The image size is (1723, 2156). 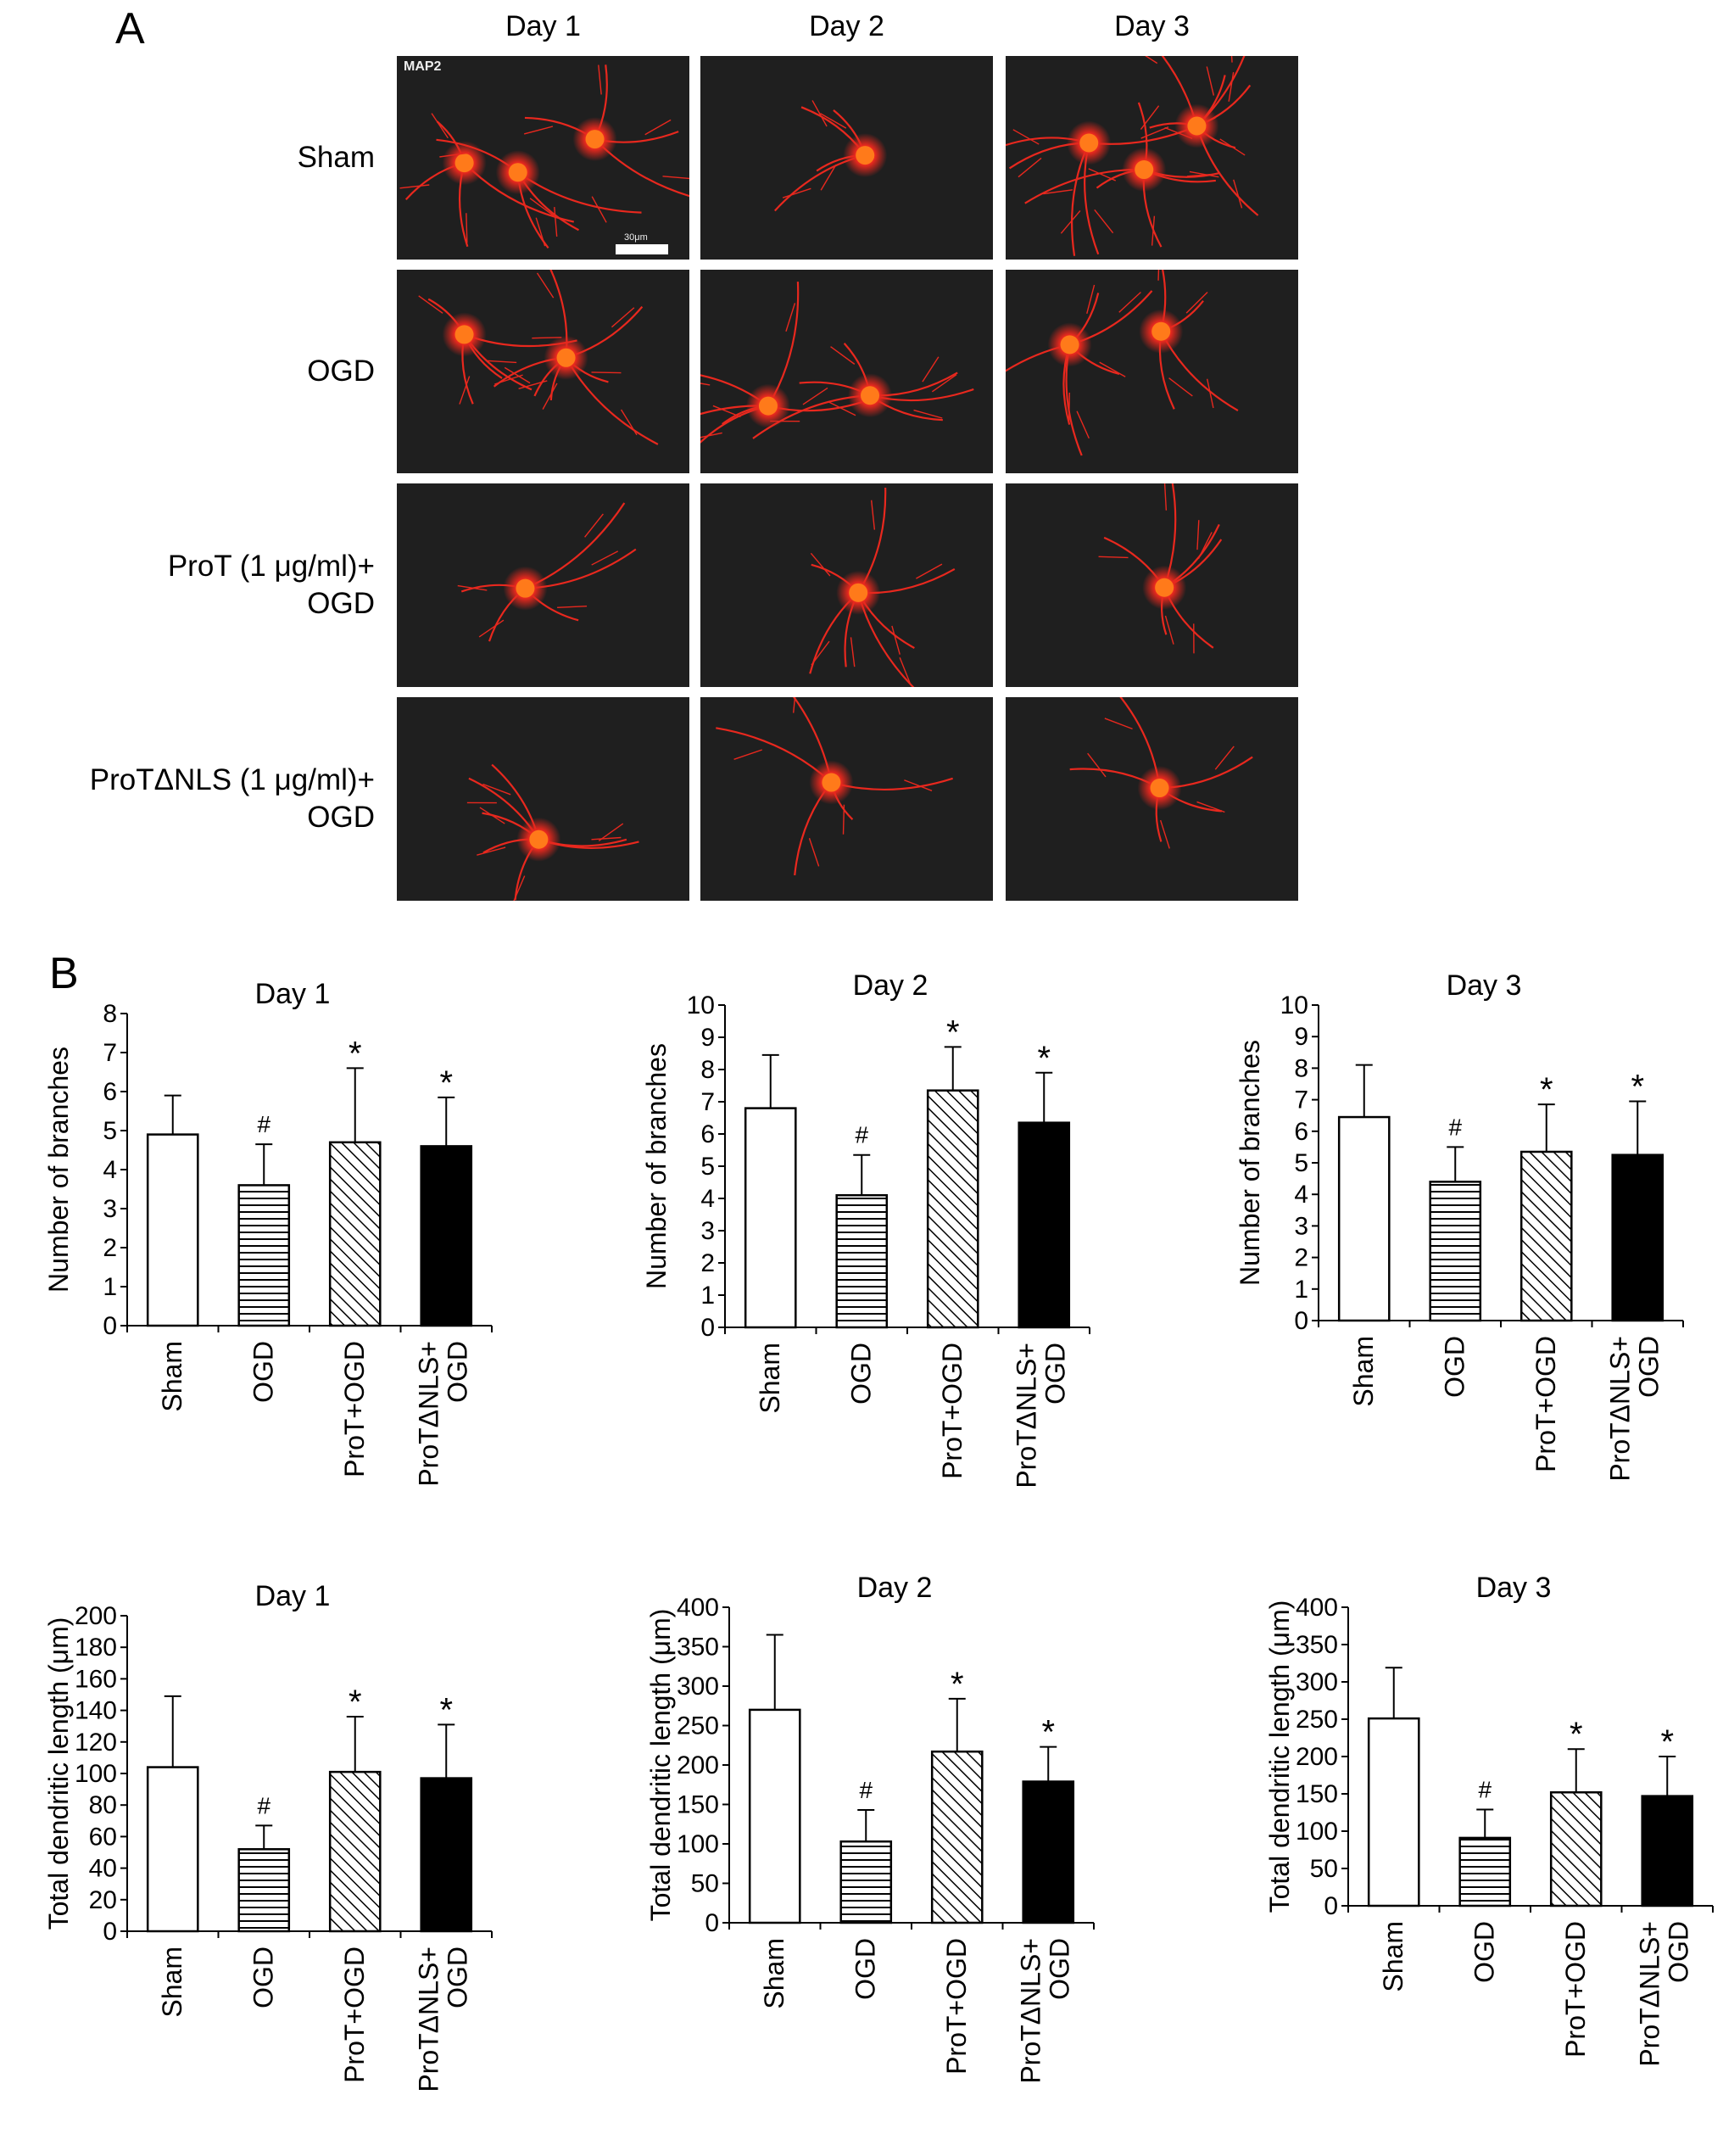 What do you see at coordinates (705, 1884) in the screenshot?
I see `y-tick-label: 50` at bounding box center [705, 1884].